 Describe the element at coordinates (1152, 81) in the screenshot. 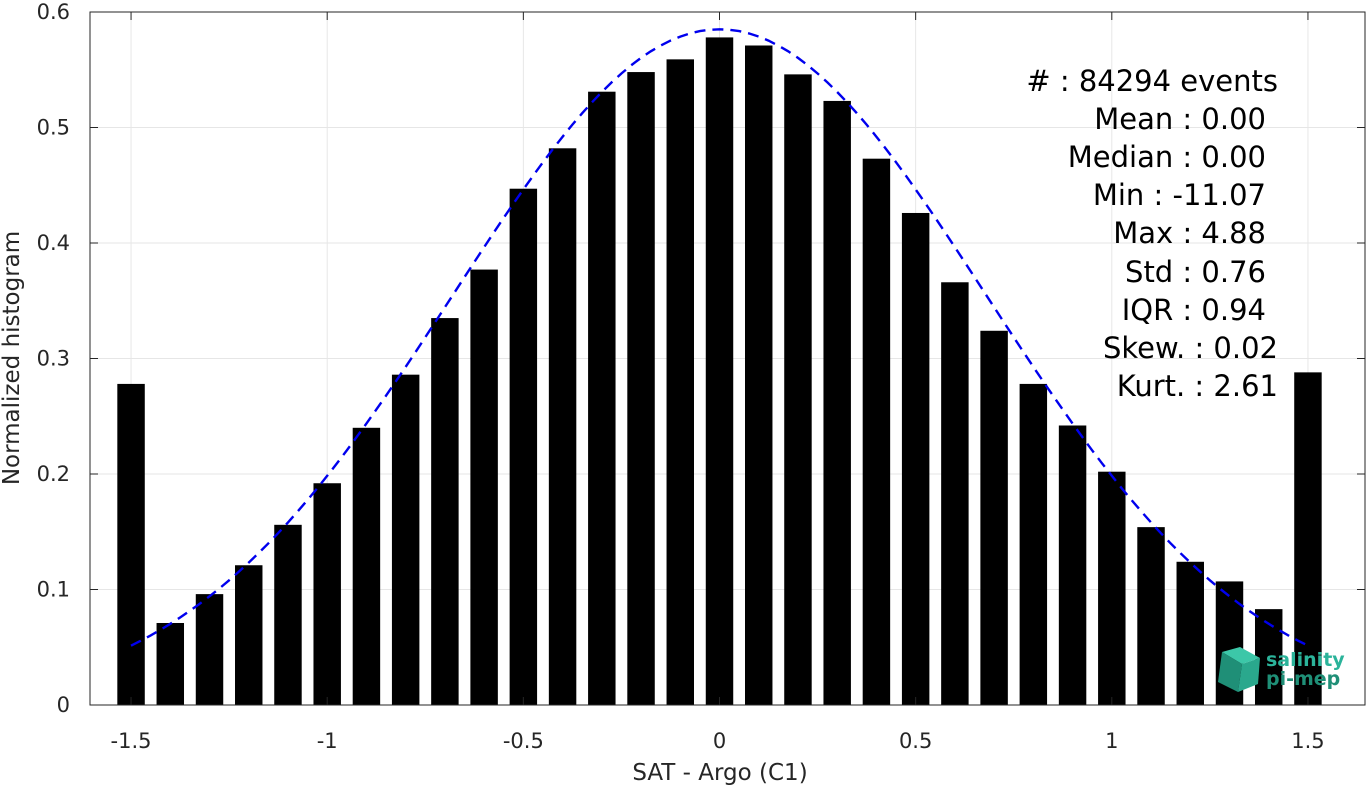

I see `stat-events: # : 84294 events` at that location.